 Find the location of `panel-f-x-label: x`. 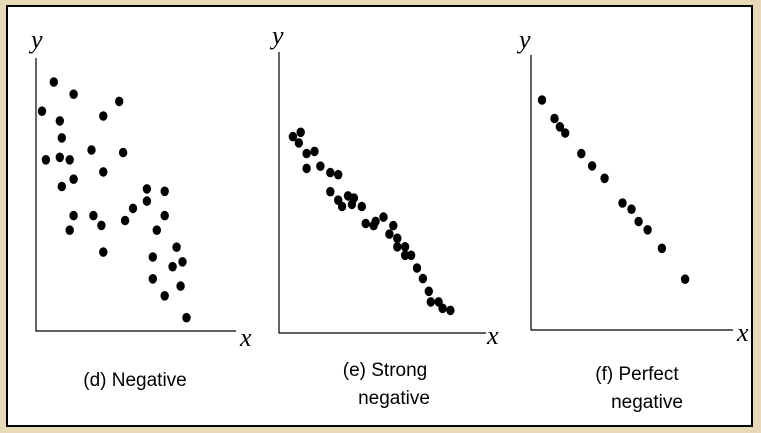

panel-f-x-label: x is located at coordinates (742, 332).